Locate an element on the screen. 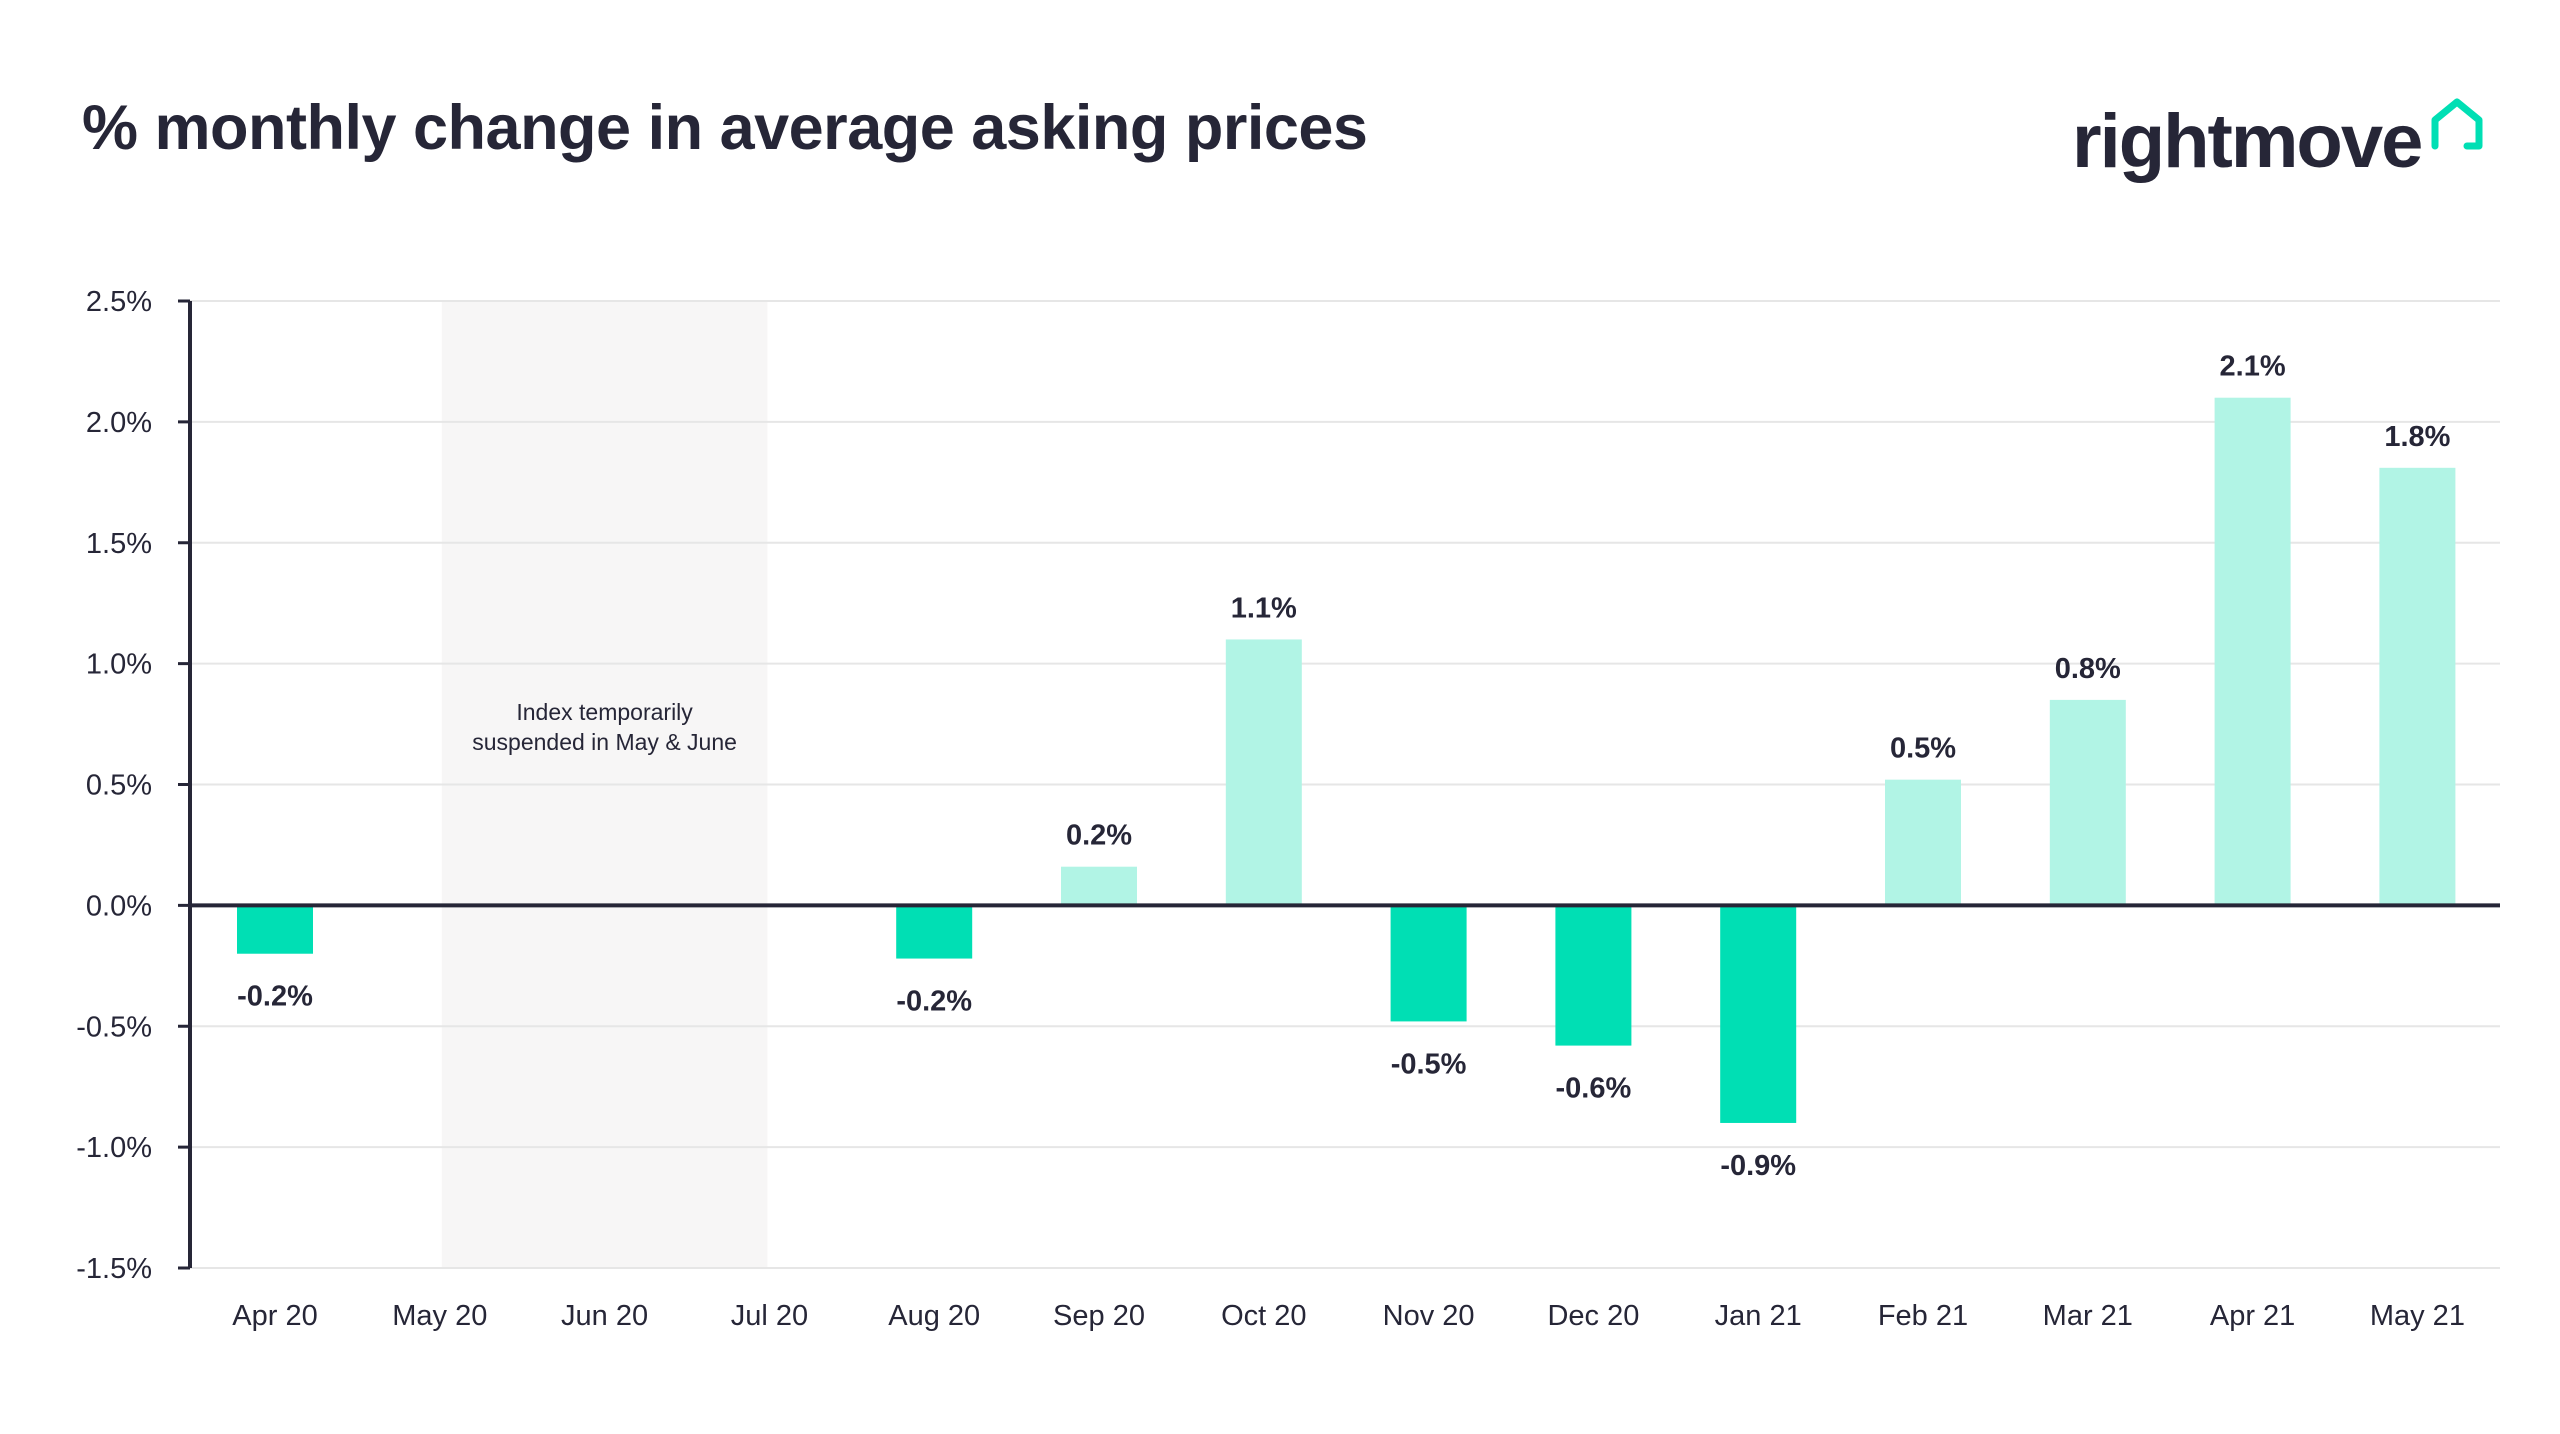 Image resolution: width=2560 pixels, height=1434 pixels. data-label: 0.2% is located at coordinates (1099, 836).